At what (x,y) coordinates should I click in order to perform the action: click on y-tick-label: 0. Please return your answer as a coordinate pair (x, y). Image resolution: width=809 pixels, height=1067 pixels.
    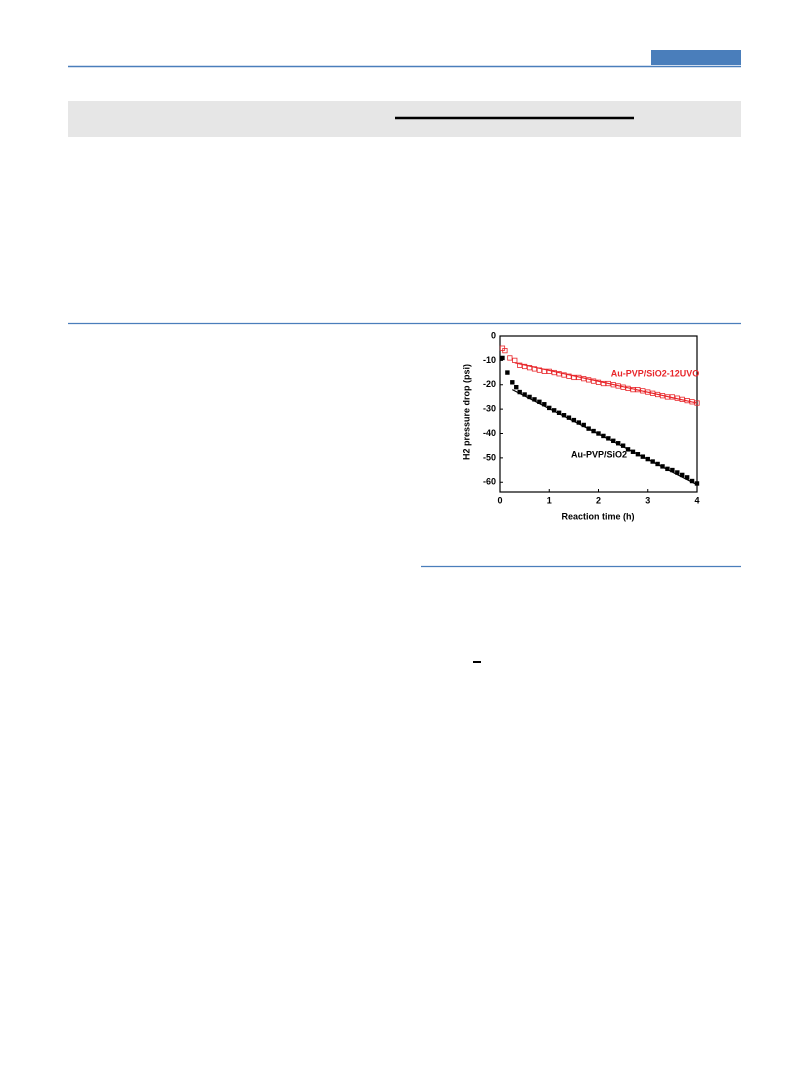
    Looking at the image, I should click on (493, 335).